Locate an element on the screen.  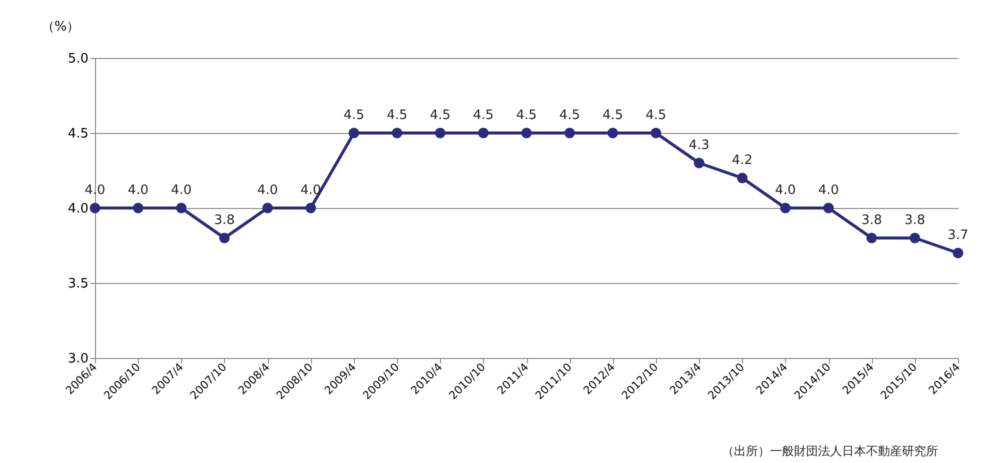
y-tick-label: 4.0 is located at coordinates (78, 209).